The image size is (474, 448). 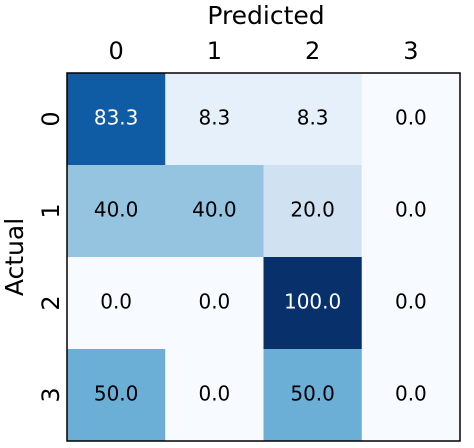 I want to click on y-tick-label: 2, so click(x=51, y=302).